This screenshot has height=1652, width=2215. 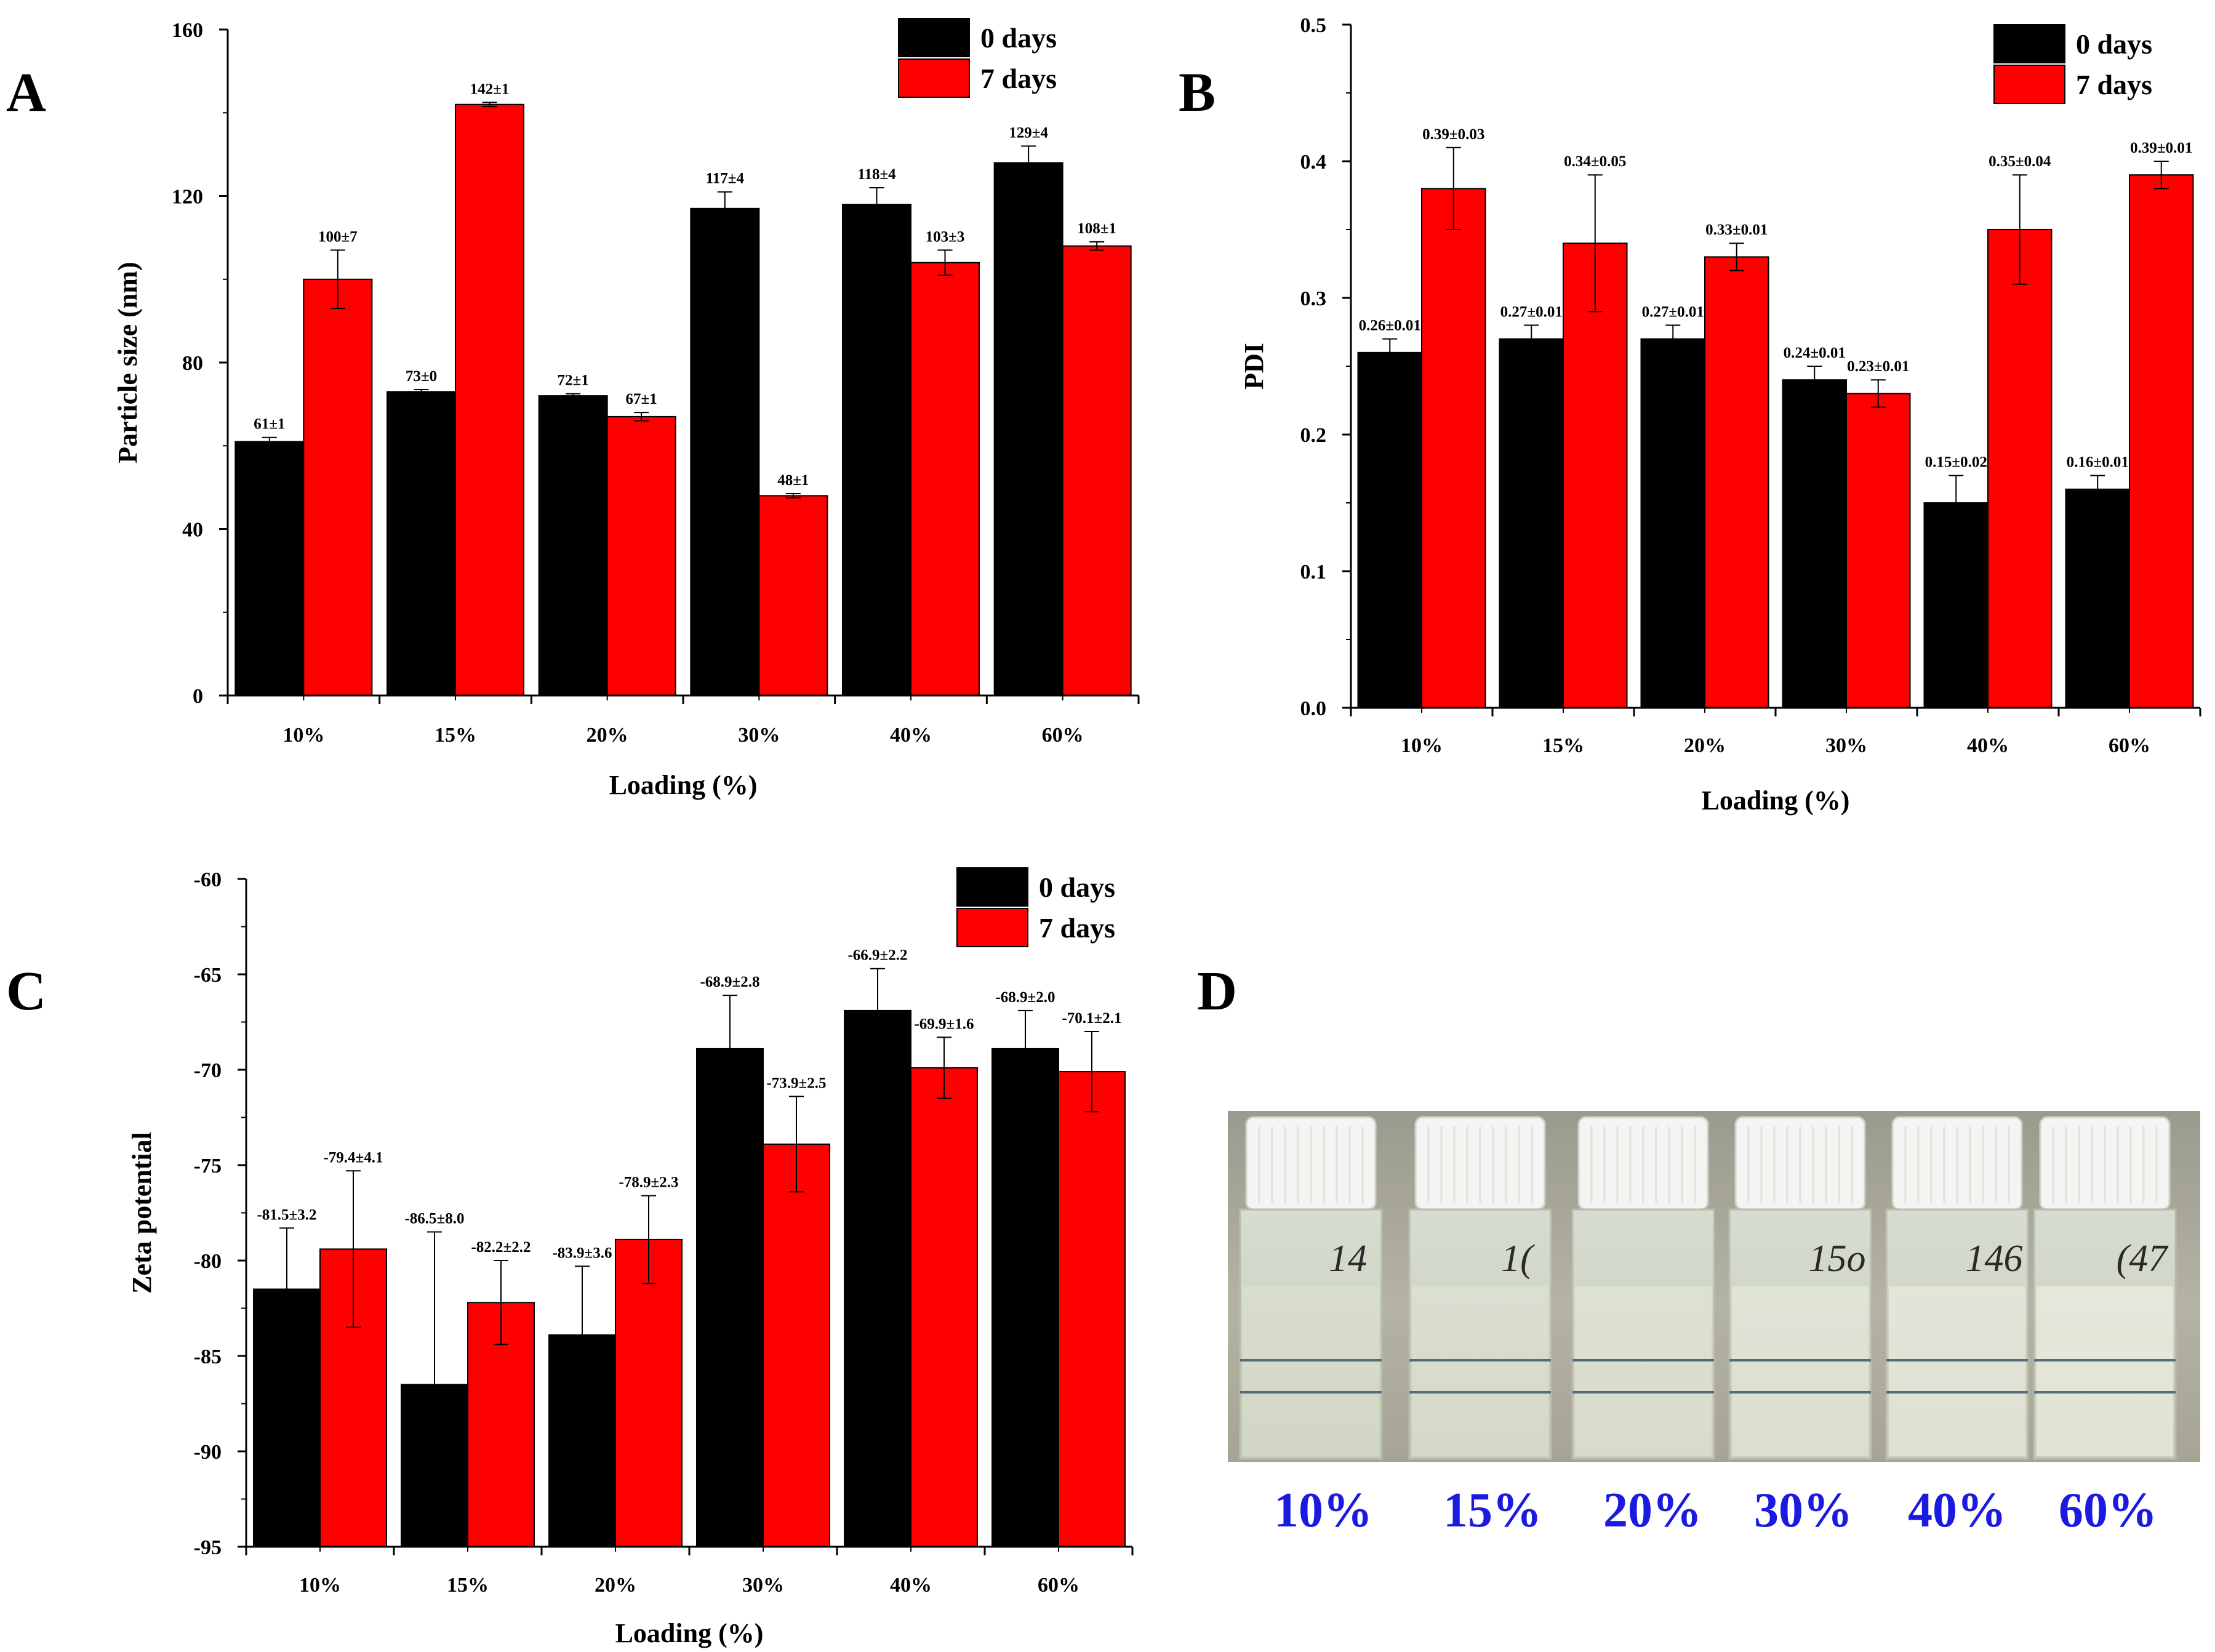 I want to click on vial-handwriting: 15o, so click(x=1837, y=1259).